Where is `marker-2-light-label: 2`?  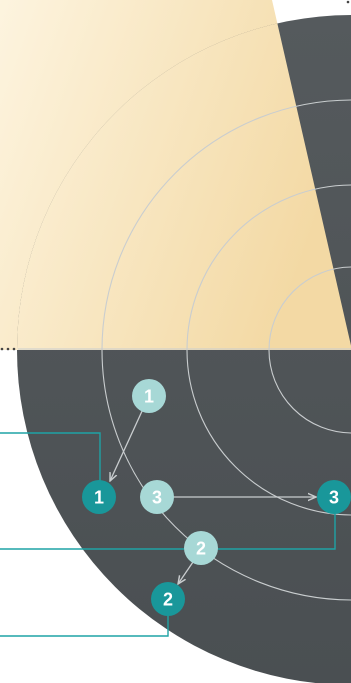 marker-2-light-label: 2 is located at coordinates (201, 549).